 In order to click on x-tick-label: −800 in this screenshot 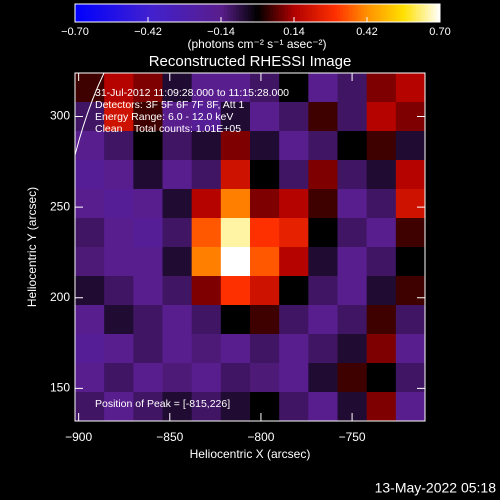, I will do `click(260, 437)`.